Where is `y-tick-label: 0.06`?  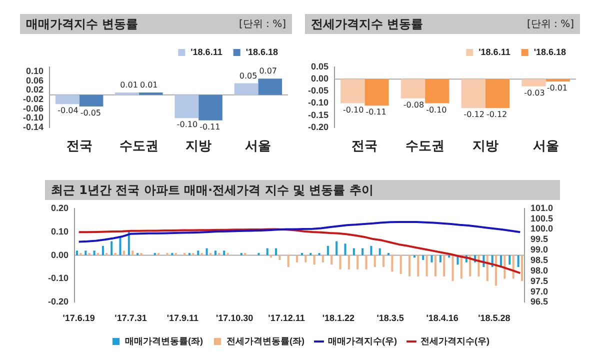 y-tick-label: 0.06 is located at coordinates (35, 80).